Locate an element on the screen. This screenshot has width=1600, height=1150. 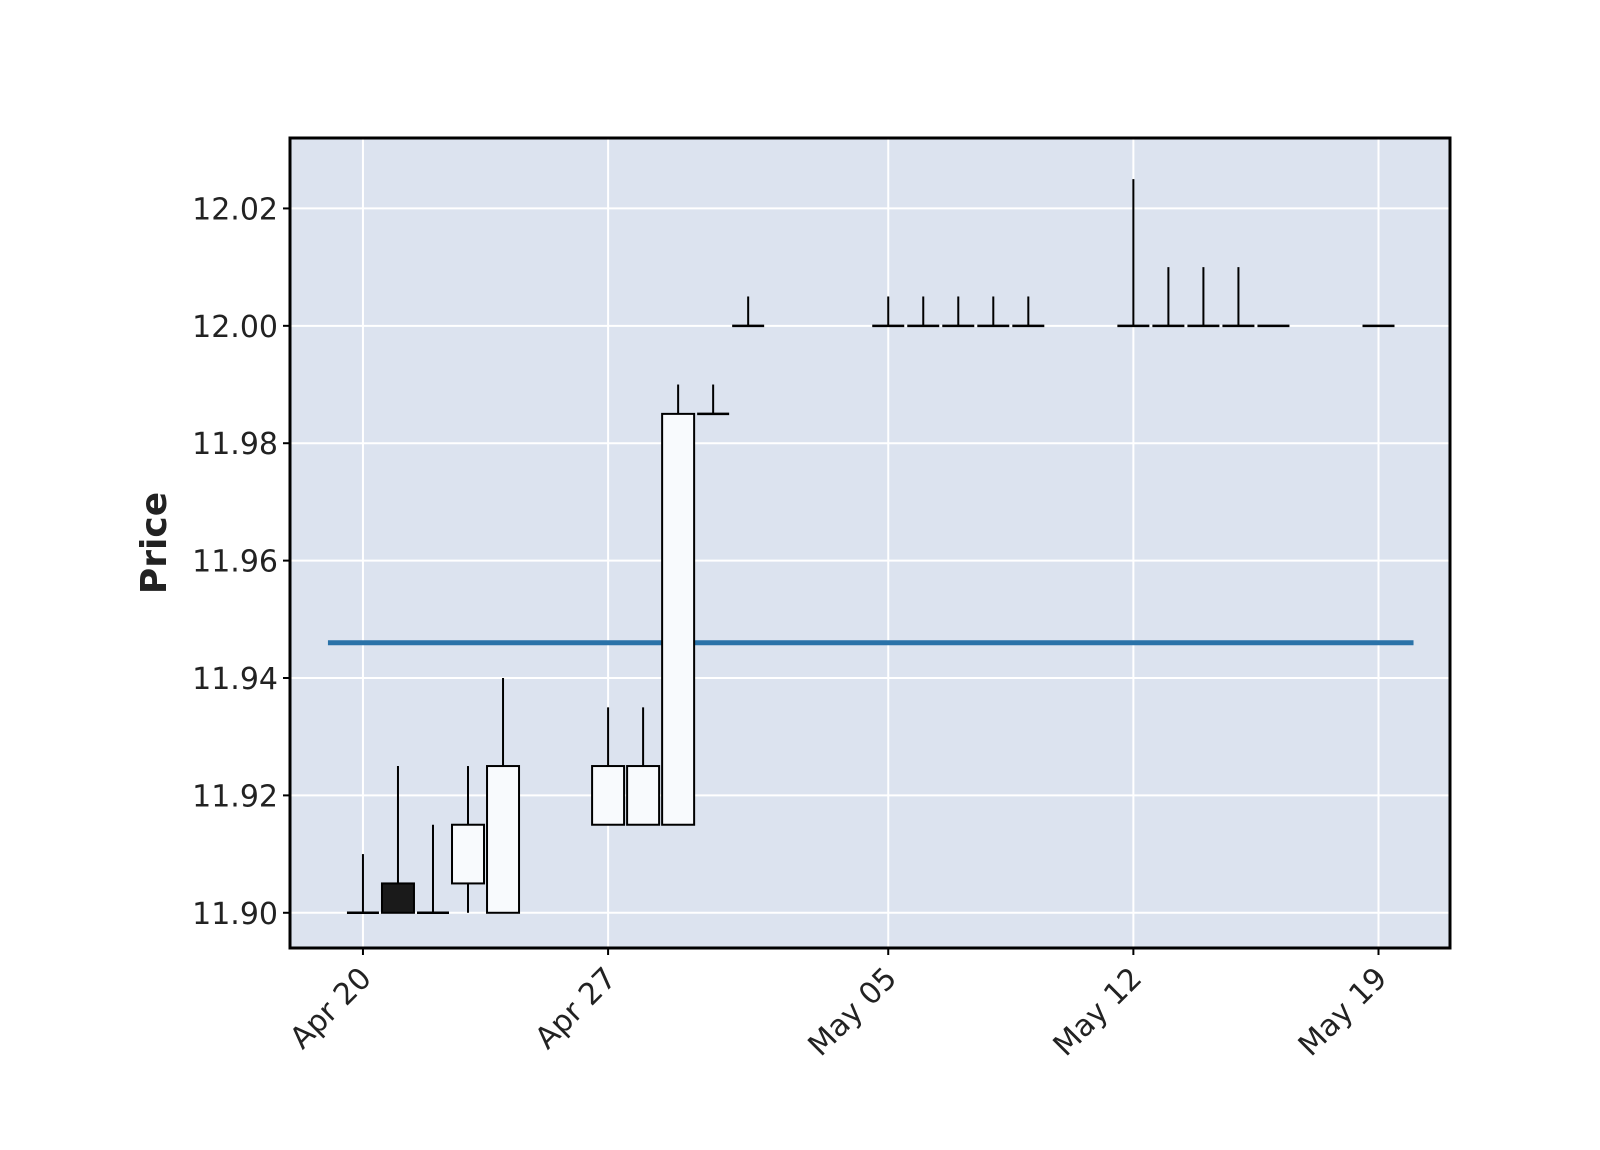
y-axis-label: Price is located at coordinates (154, 543).